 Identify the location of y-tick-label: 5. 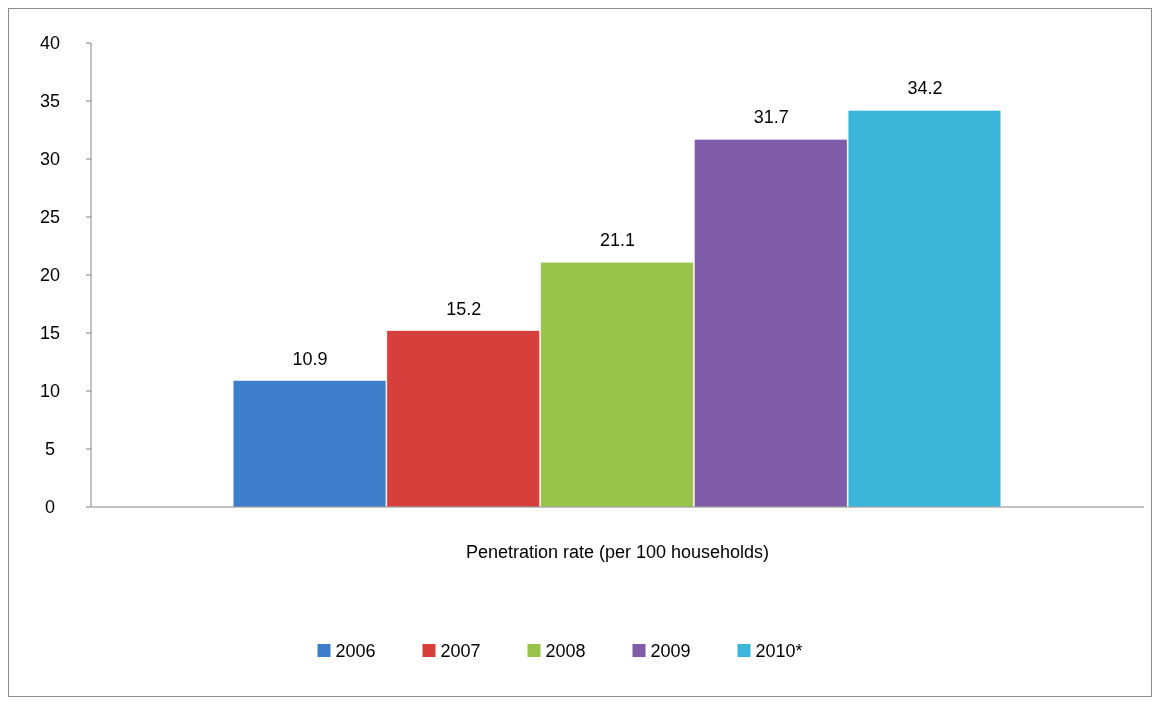
(50, 449).